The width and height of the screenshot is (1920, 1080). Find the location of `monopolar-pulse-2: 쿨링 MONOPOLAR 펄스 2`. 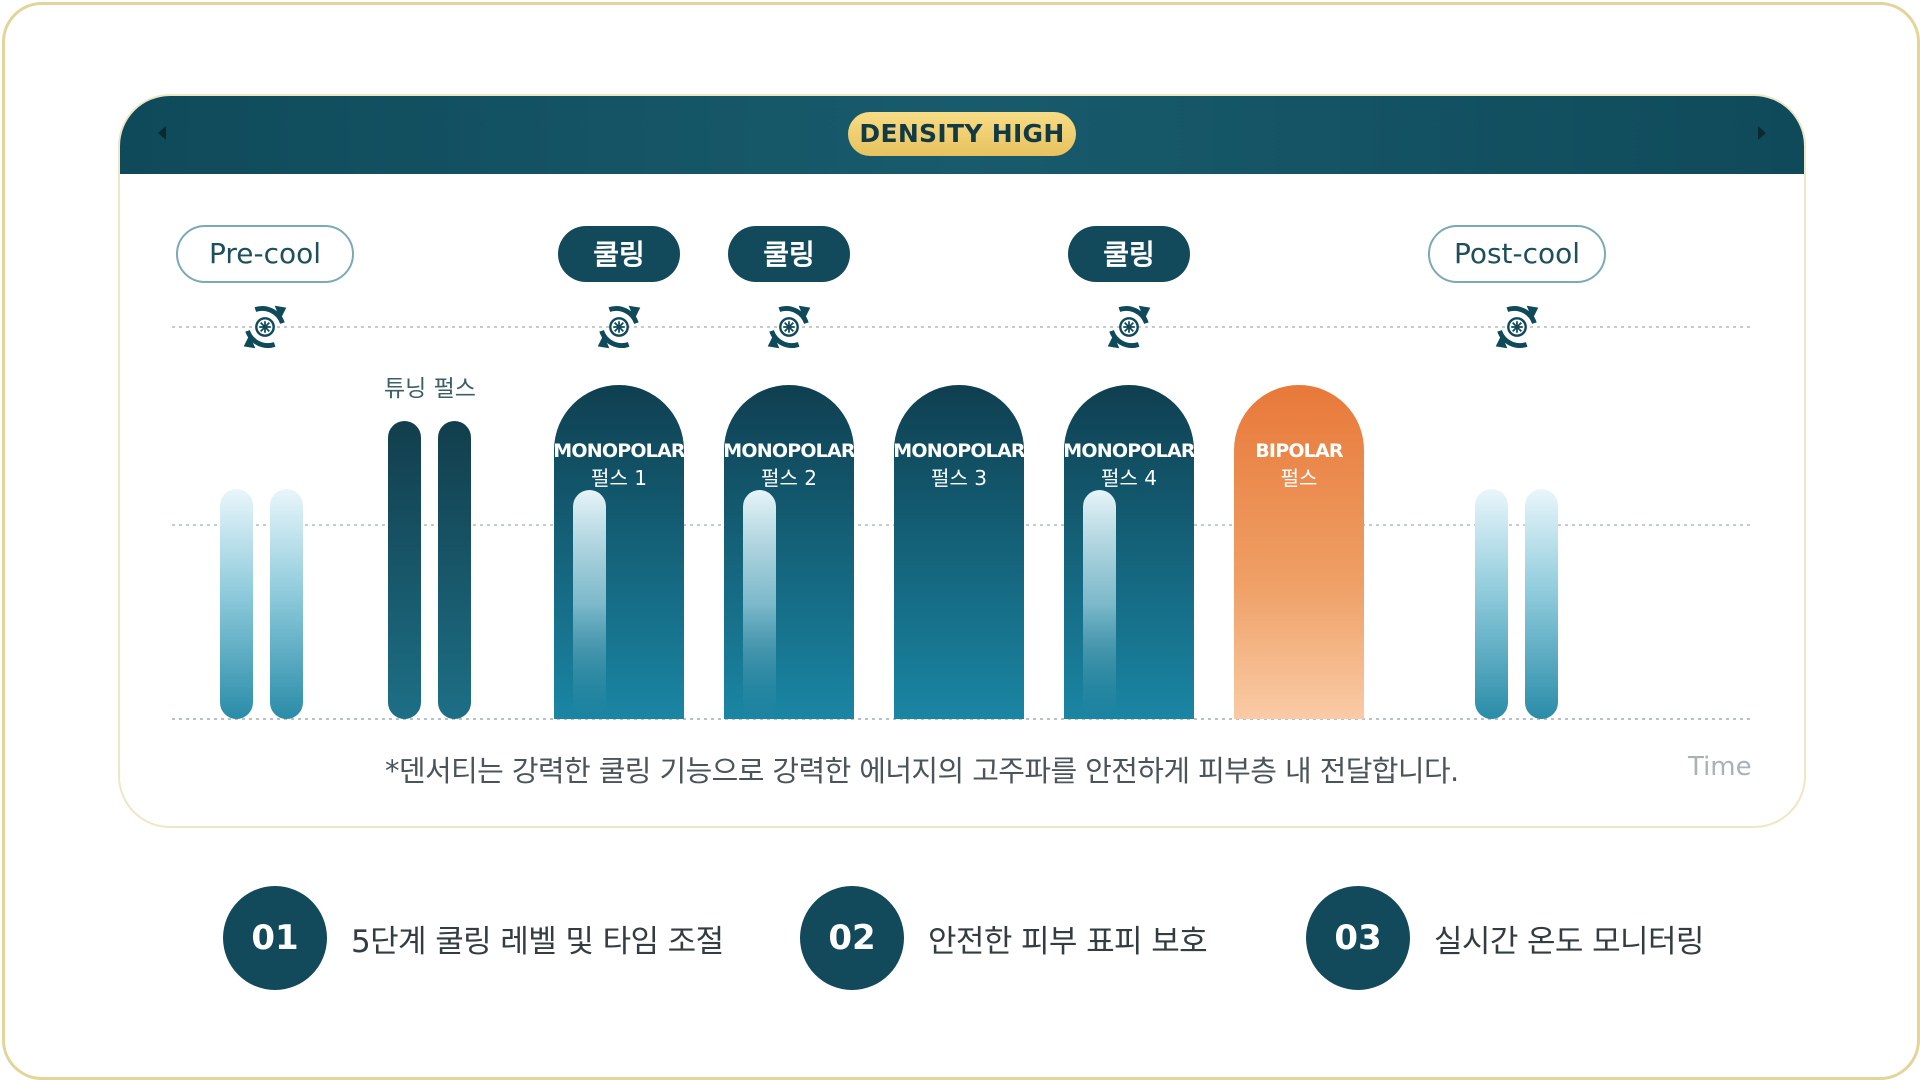

monopolar-pulse-2: 쿨링 MONOPOLAR 펄스 2 is located at coordinates (790, 472).